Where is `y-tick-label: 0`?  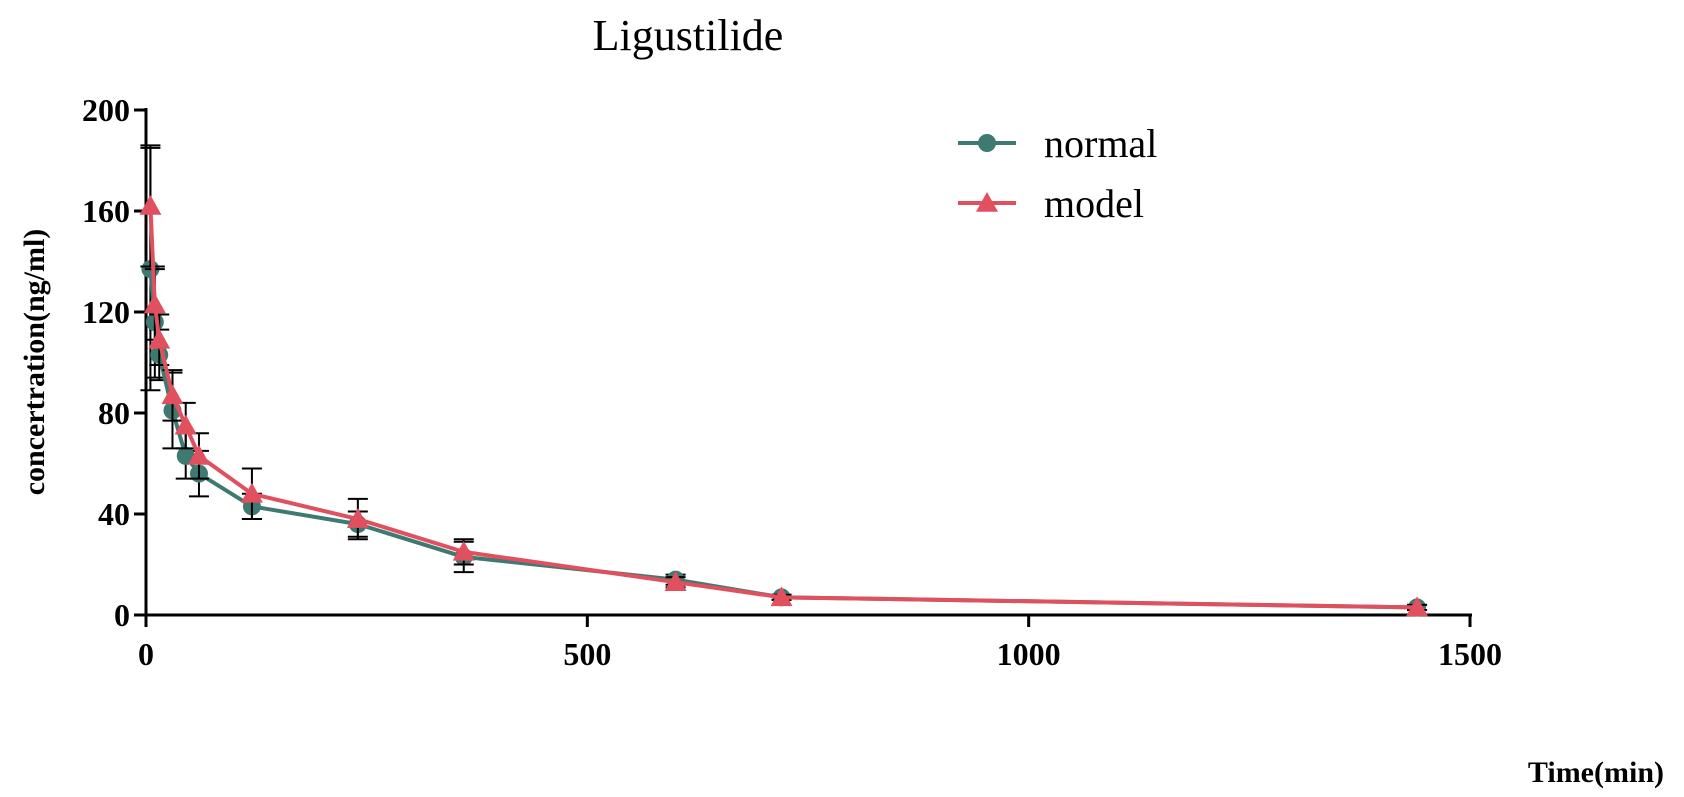 y-tick-label: 0 is located at coordinates (122, 615).